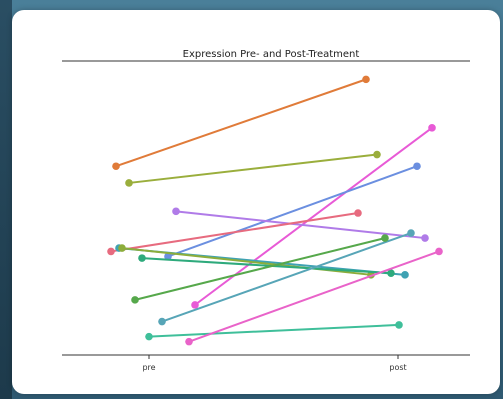  What do you see at coordinates (271, 54) in the screenshot?
I see `chart-title: Expression Pre- and Post-Treatment` at bounding box center [271, 54].